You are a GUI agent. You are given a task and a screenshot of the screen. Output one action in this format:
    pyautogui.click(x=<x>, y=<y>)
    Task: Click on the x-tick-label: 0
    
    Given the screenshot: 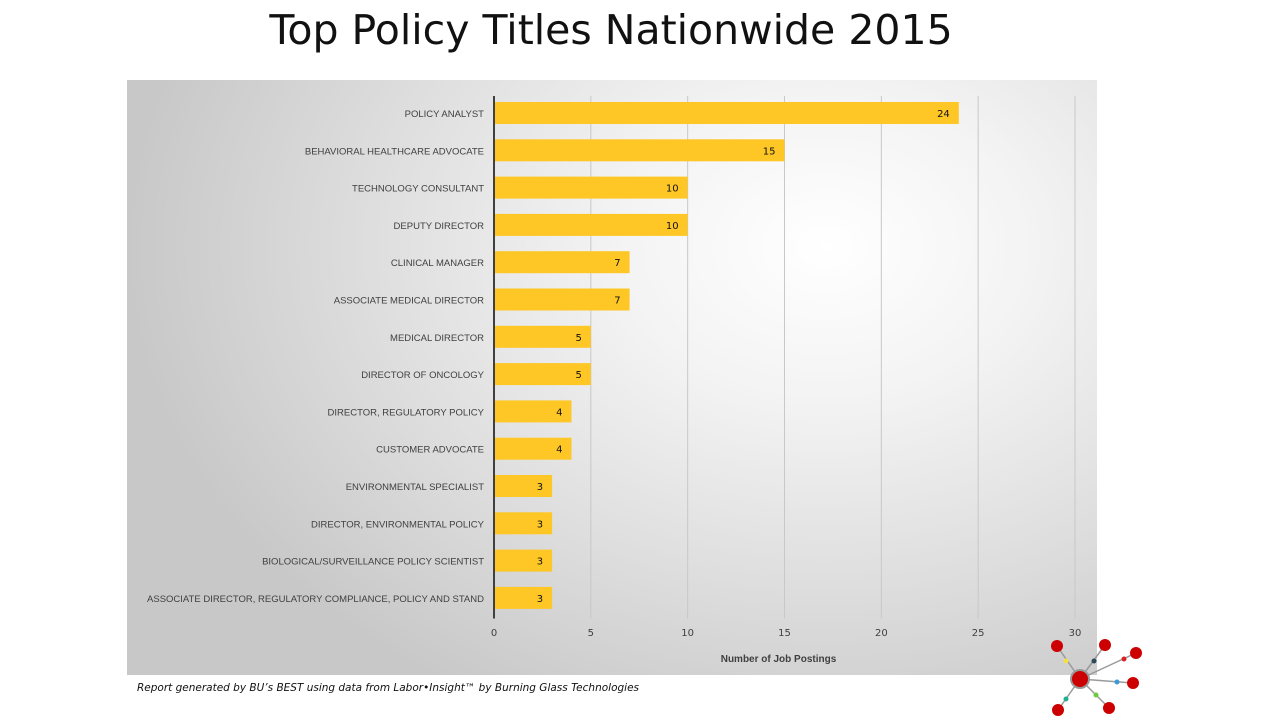 What is the action you would take?
    pyautogui.click(x=494, y=633)
    